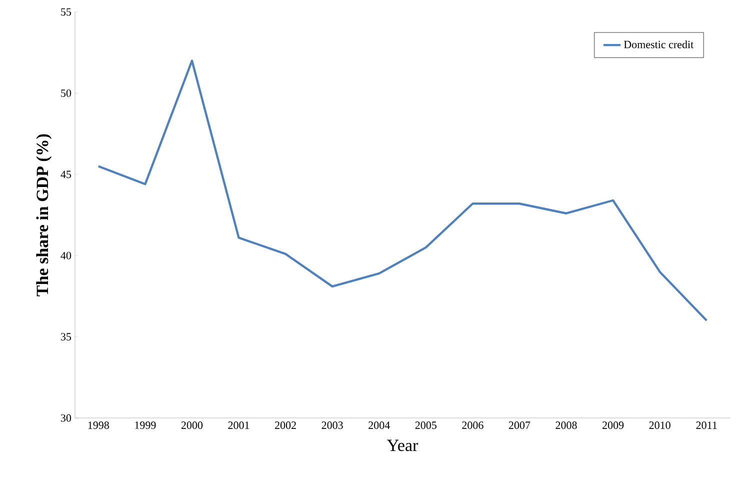  Describe the element at coordinates (566, 425) in the screenshot. I see `x-tick-label: 2008` at that location.